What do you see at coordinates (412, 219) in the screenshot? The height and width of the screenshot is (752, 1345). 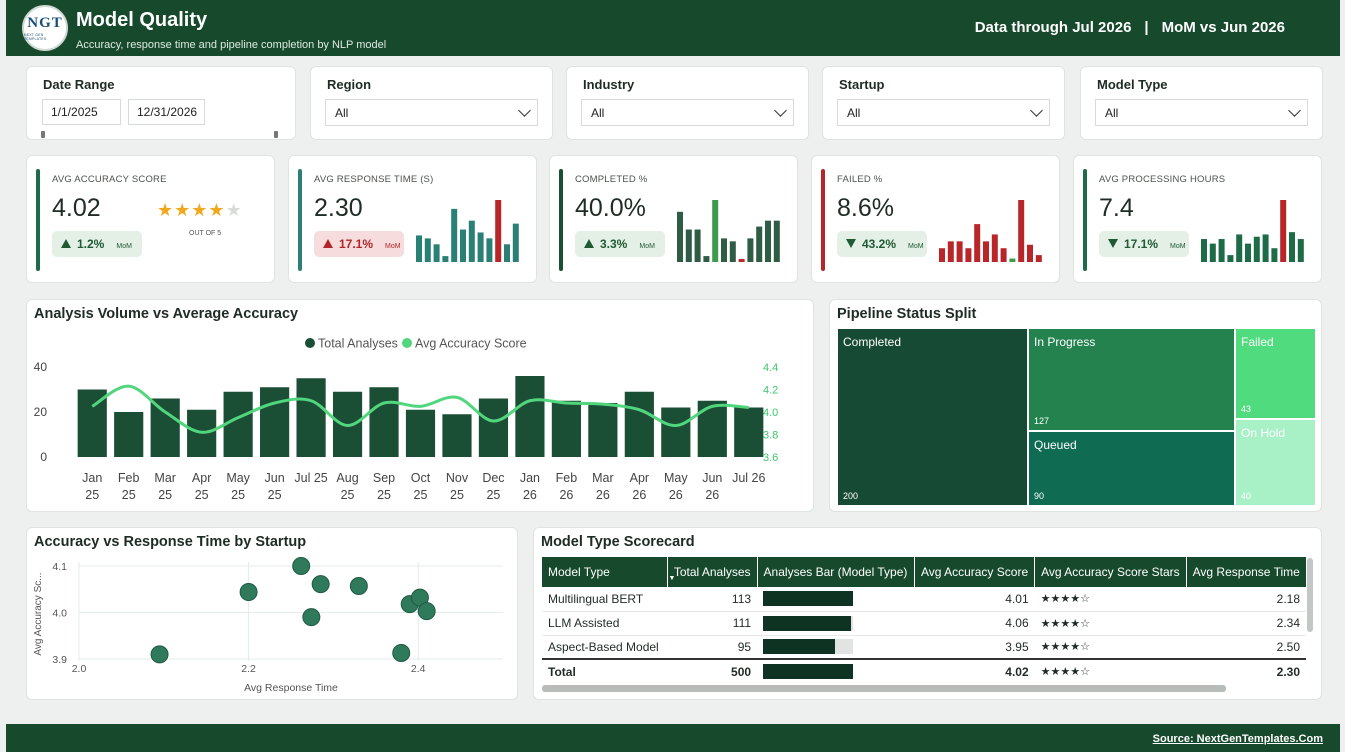 I see `kpi-avg-response-time: AVG RESPONSE TIME (S) 2.30 17.1% MoM` at bounding box center [412, 219].